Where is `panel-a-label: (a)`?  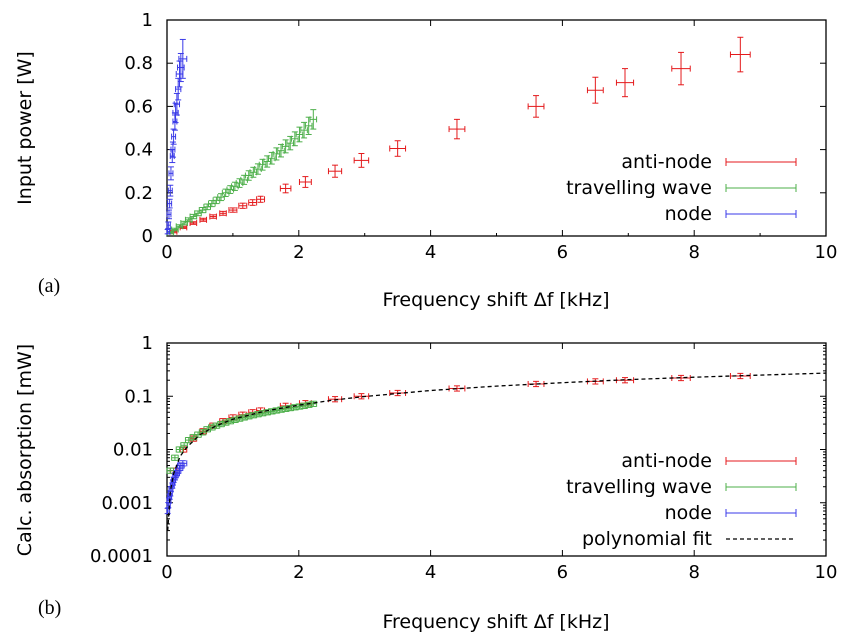
panel-a-label: (a) is located at coordinates (49, 286).